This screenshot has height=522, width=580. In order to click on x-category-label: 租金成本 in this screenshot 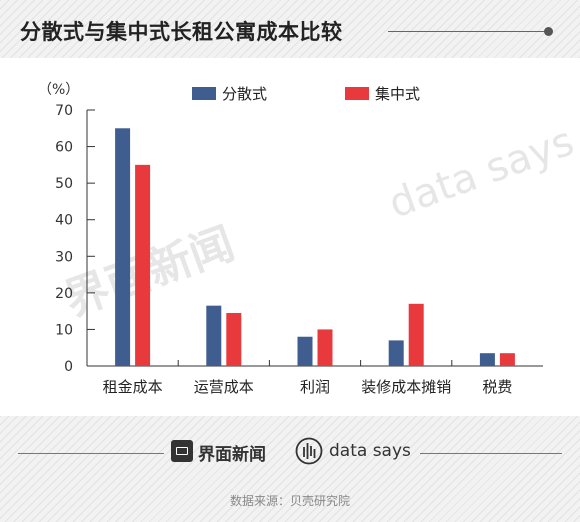, I will do `click(133, 387)`.